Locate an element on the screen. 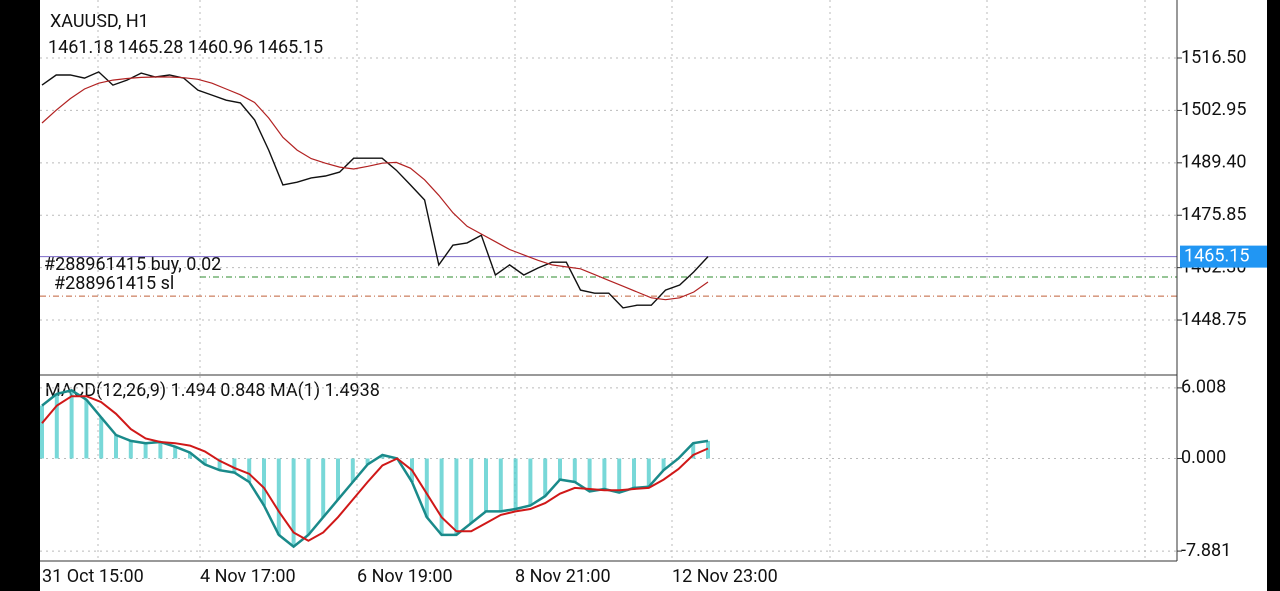 This screenshot has width=1280, height=591. current-price-box is located at coordinates (1223, 256).